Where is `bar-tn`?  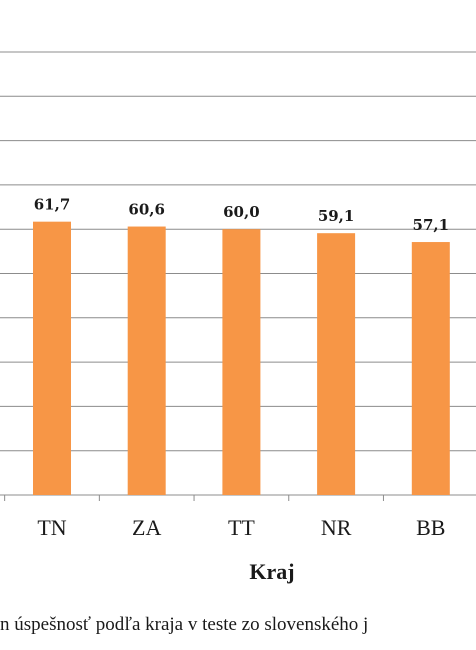 bar-tn is located at coordinates (52, 358).